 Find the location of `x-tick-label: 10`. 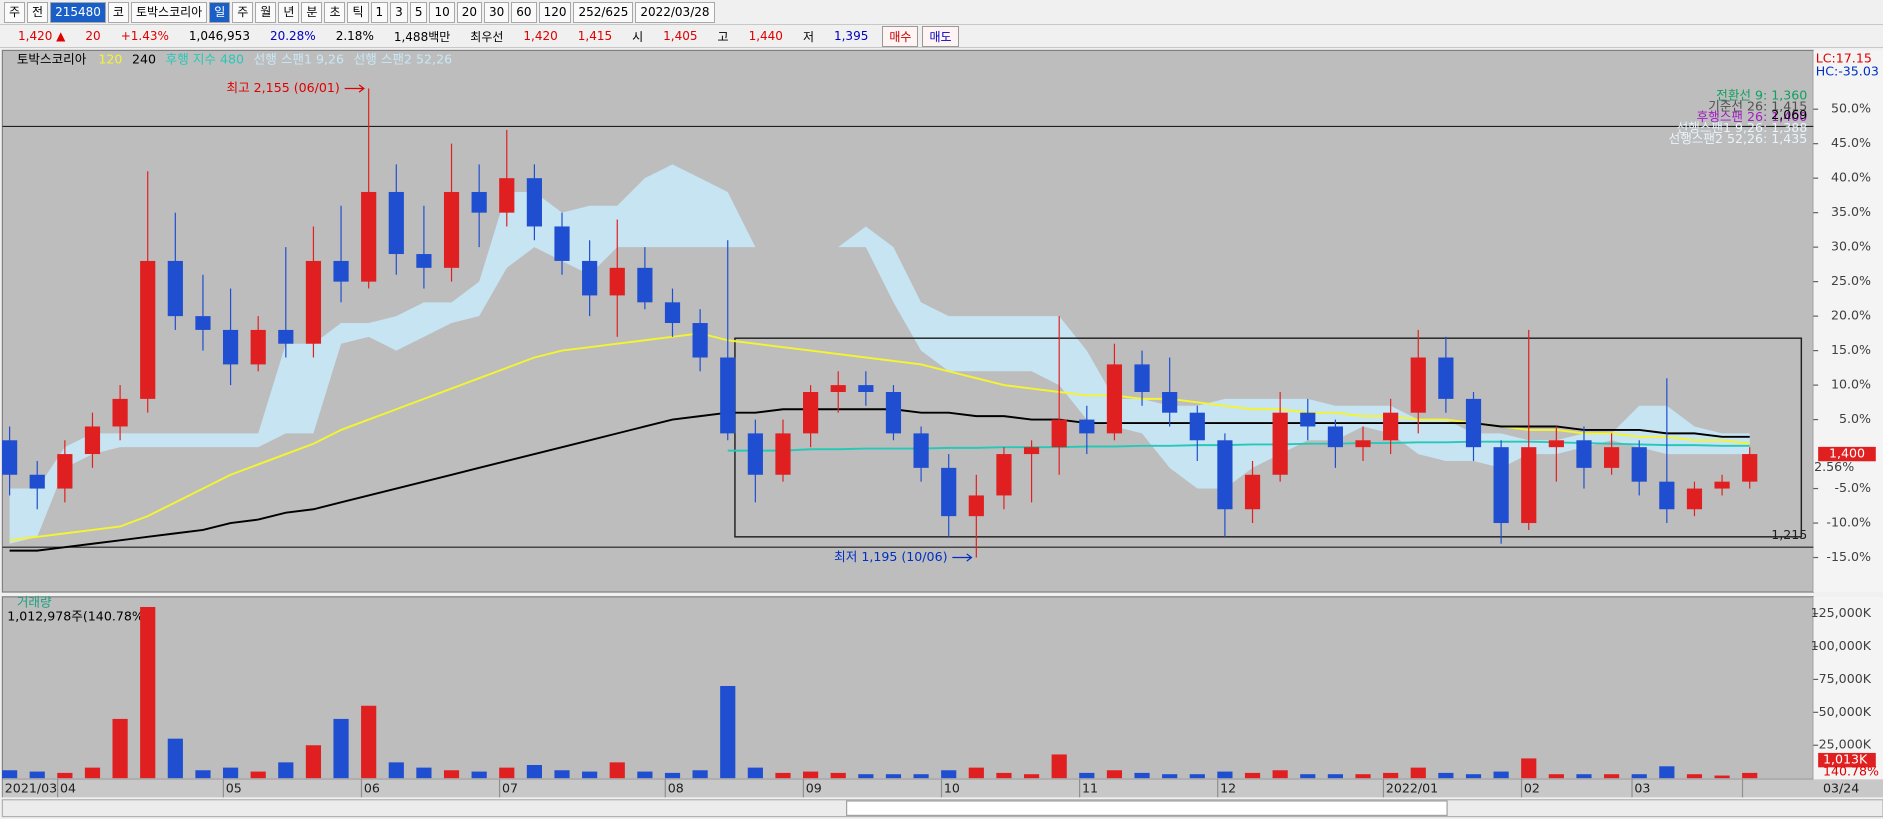

x-tick-label: 10 is located at coordinates (952, 787).